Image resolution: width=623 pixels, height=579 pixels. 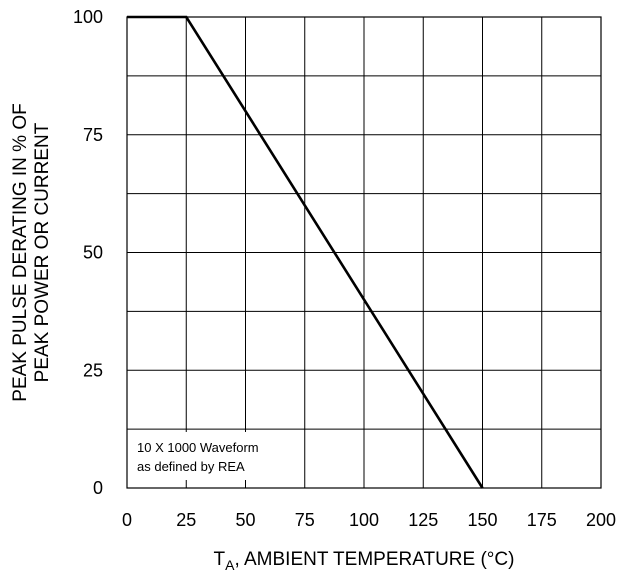 I want to click on y-tick-label: 75, so click(x=93, y=135).